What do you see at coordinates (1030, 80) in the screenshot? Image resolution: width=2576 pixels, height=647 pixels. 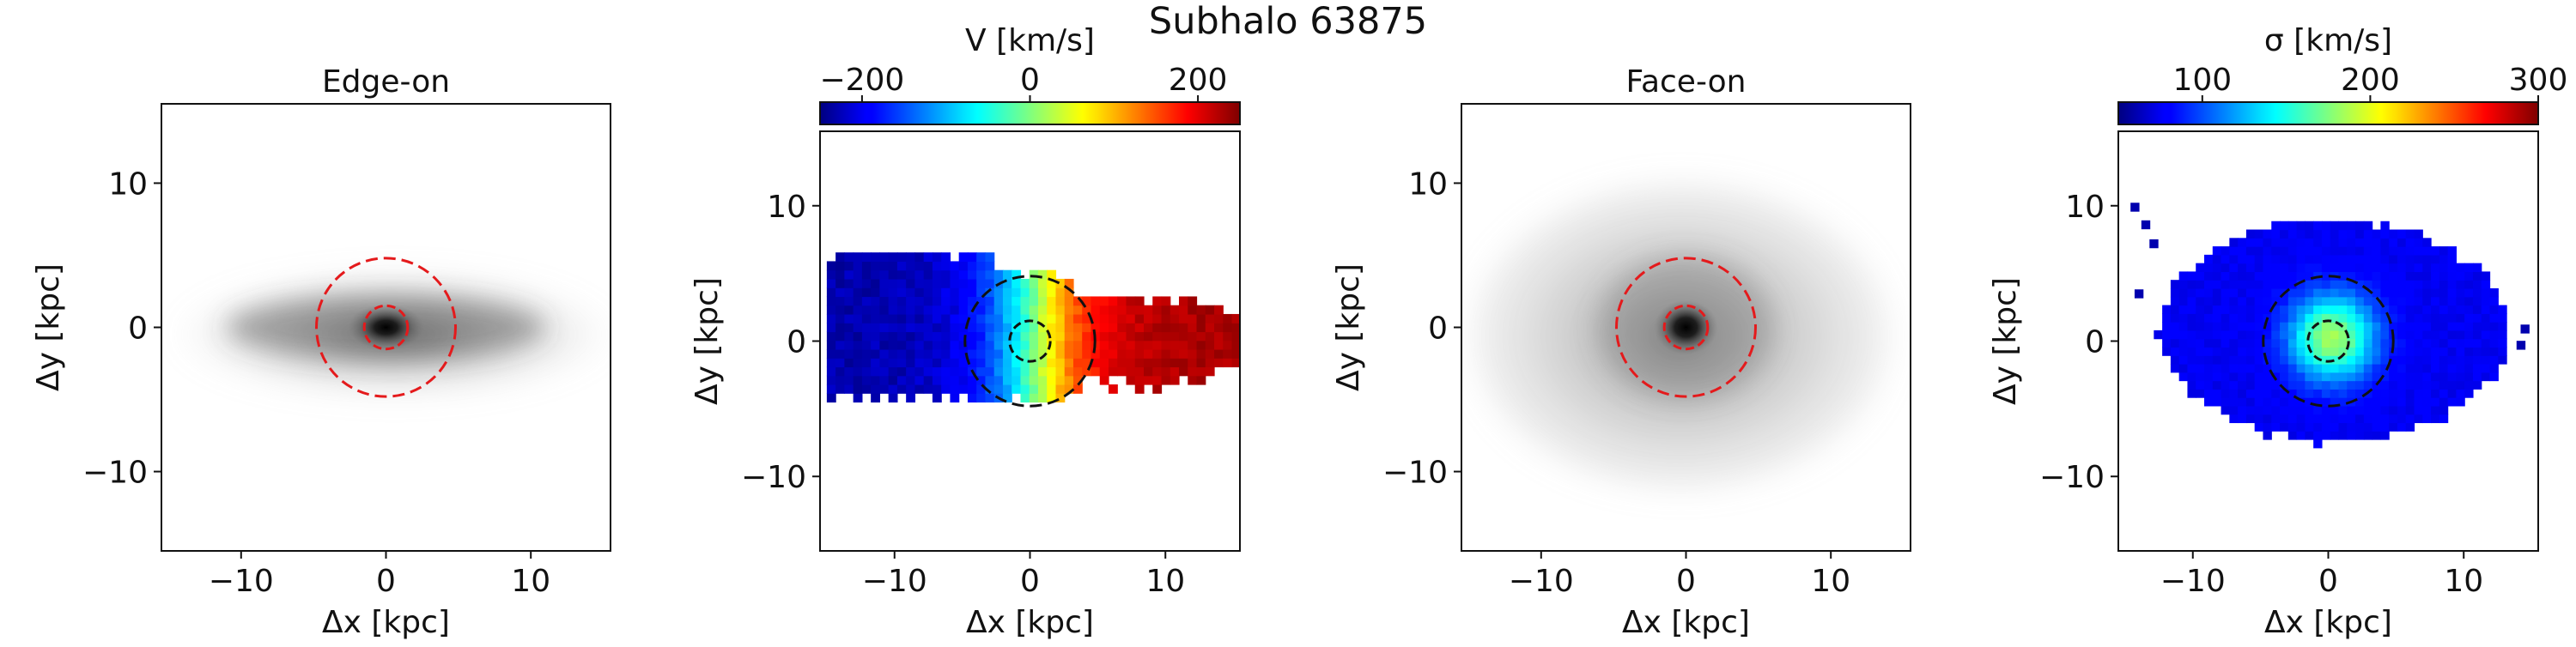 I see `colorbar-tick-label: 0` at bounding box center [1030, 80].